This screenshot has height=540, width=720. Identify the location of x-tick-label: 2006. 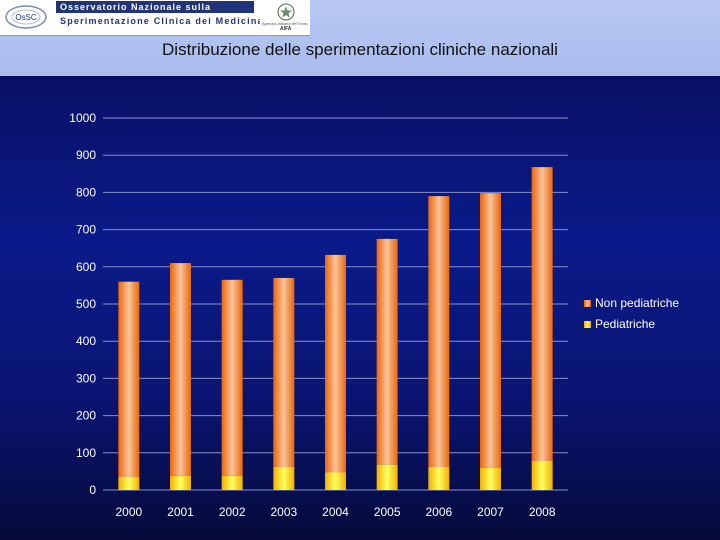
(438, 512).